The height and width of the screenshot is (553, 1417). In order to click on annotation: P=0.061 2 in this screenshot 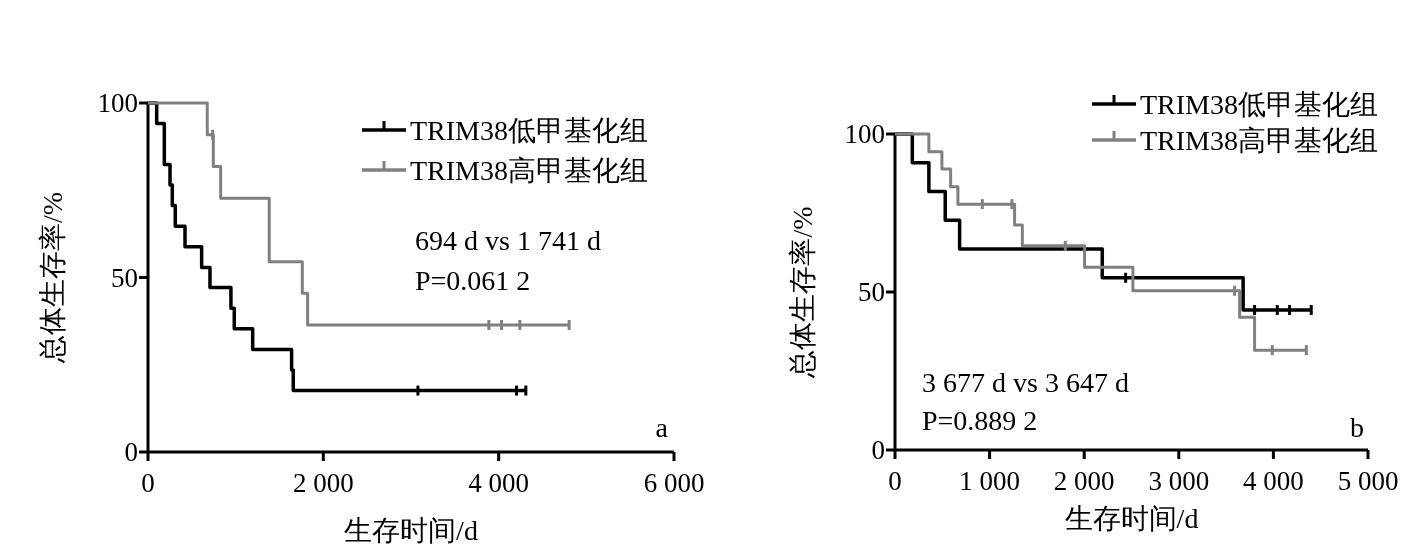, I will do `click(473, 280)`.